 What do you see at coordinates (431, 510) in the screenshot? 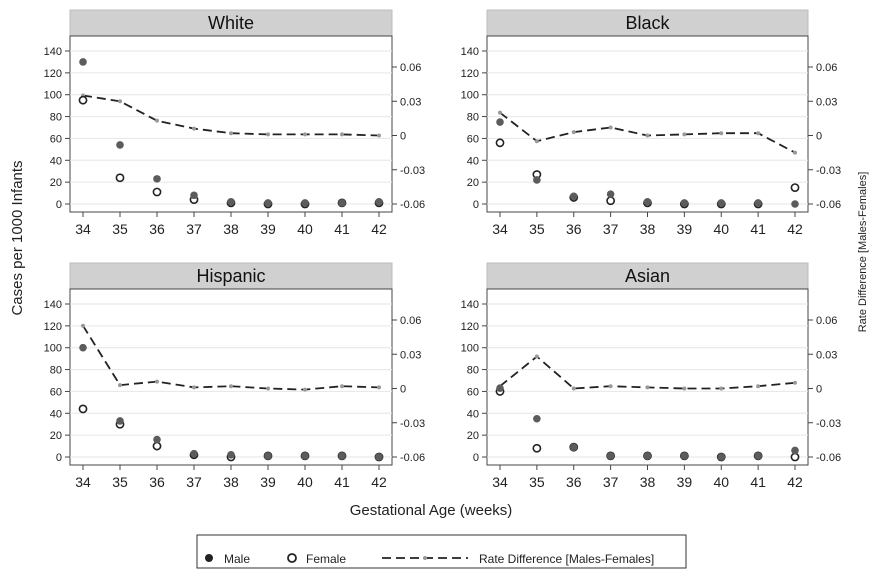
I see `x-axis-label: Gestational Age (weeks)` at bounding box center [431, 510].